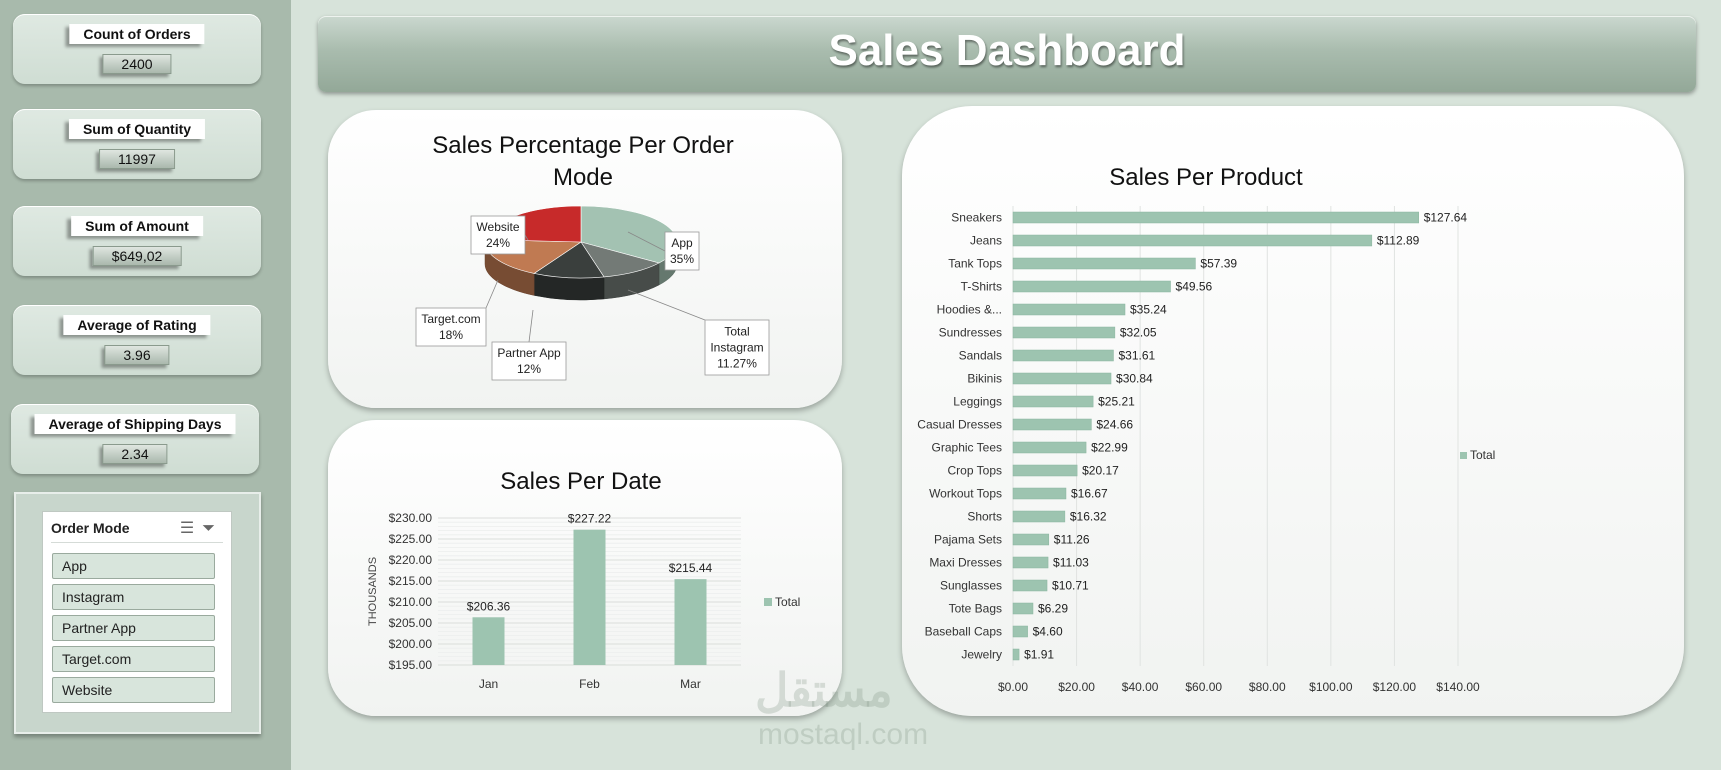  I want to click on product-bar-label: $6.29, so click(1053, 609).